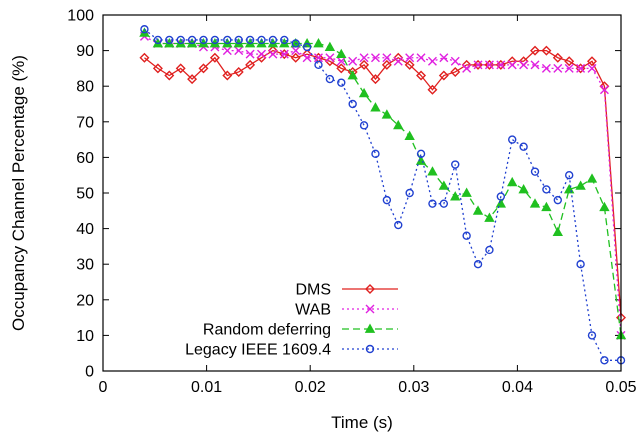 The width and height of the screenshot is (642, 437). I want to click on x-tick-label: 0.04, so click(517, 387).